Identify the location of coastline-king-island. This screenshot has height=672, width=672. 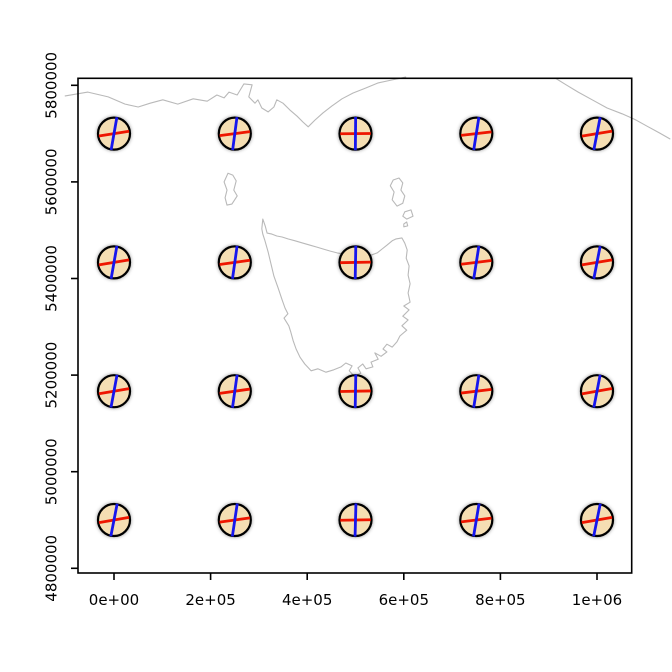
(230, 189).